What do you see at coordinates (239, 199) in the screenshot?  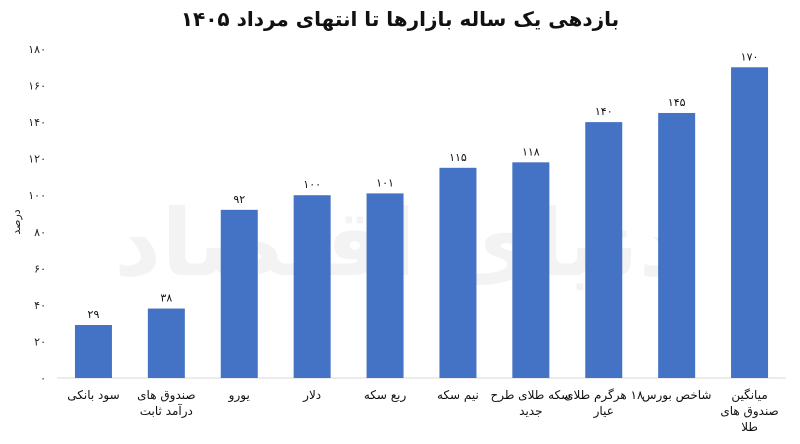 I see `data-label: ۹۲` at bounding box center [239, 199].